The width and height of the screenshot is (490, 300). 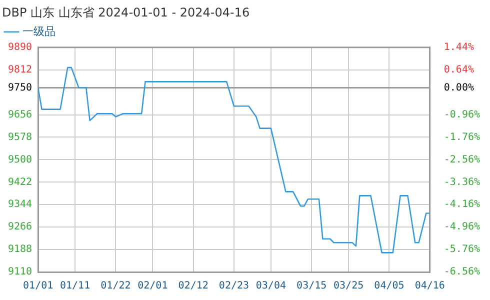 What do you see at coordinates (20, 137) in the screenshot?
I see `y-tick-label: 9578` at bounding box center [20, 137].